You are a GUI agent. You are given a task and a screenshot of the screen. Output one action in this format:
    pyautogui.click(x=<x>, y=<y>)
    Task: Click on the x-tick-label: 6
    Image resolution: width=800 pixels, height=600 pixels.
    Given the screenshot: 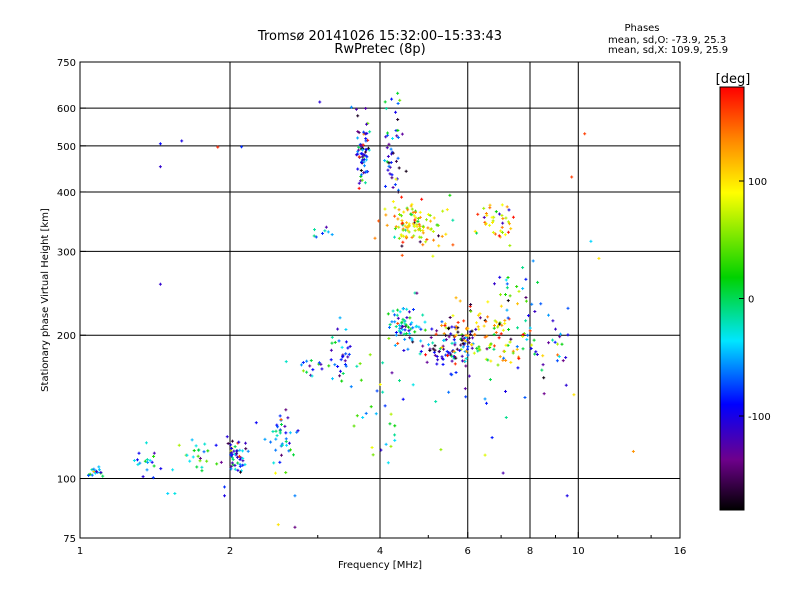 What is the action you would take?
    pyautogui.click(x=468, y=551)
    